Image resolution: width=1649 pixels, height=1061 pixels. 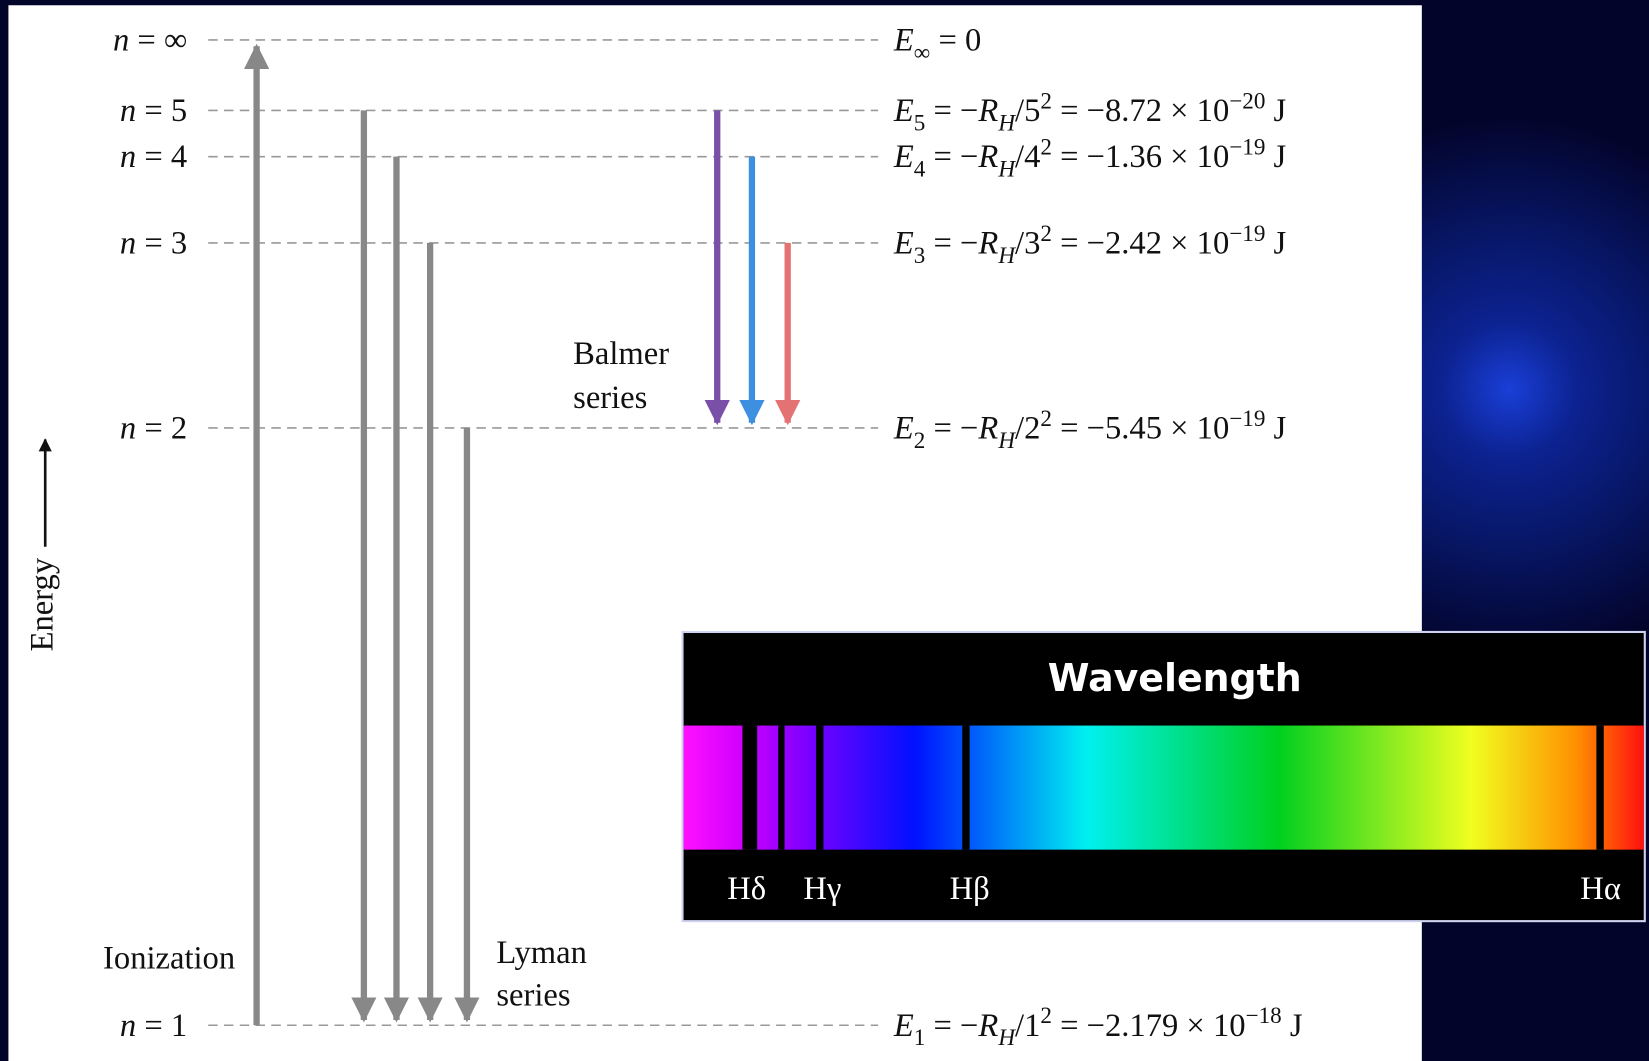 I want to click on spectral-line-label: Hα, so click(x=1600, y=889).